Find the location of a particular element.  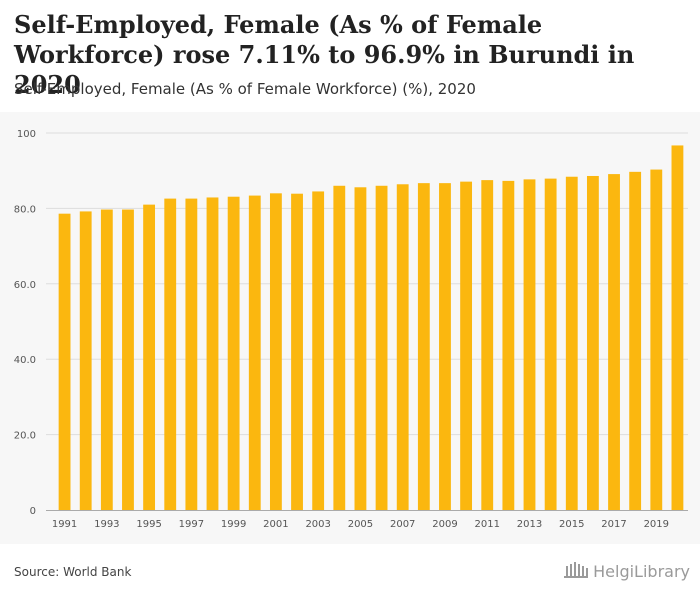

x-tick-label: 2001 is located at coordinates (275, 524).